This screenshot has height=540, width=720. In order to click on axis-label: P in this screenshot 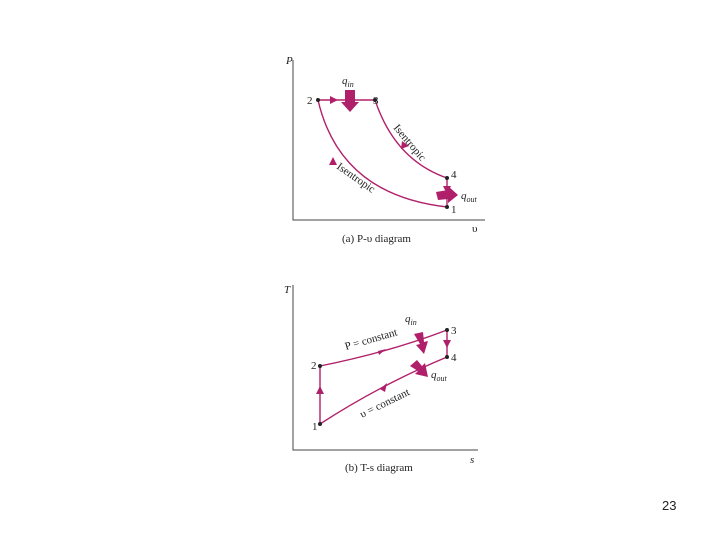, I will do `click(289, 61)`.